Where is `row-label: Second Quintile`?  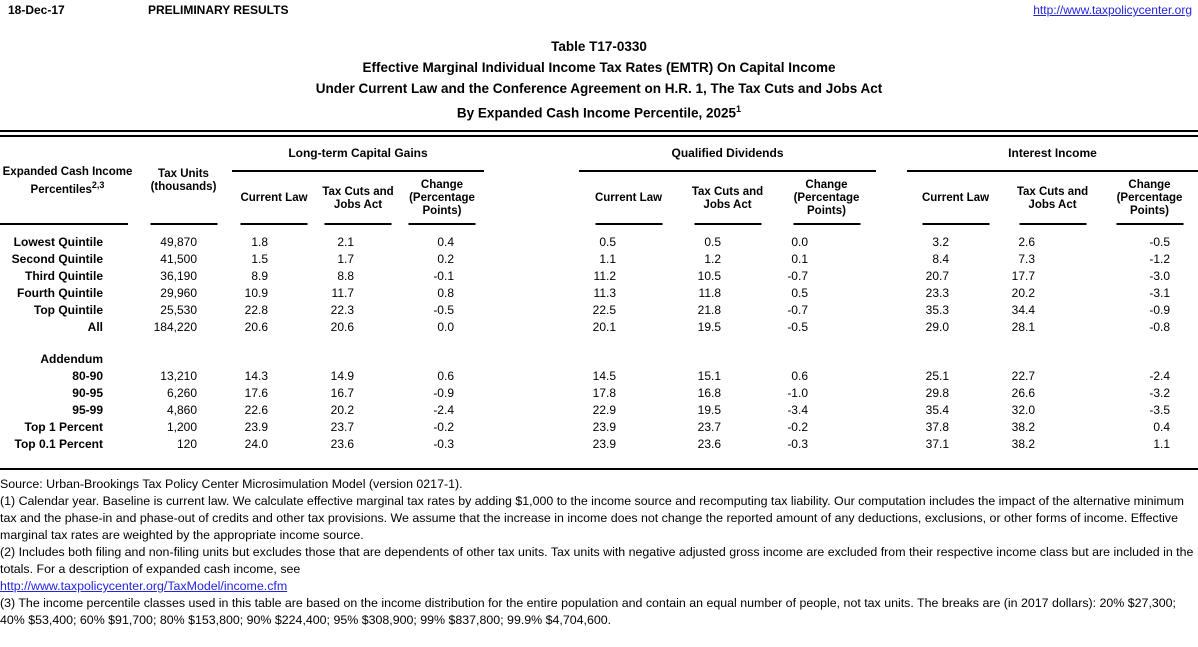 row-label: Second Quintile is located at coordinates (57, 259).